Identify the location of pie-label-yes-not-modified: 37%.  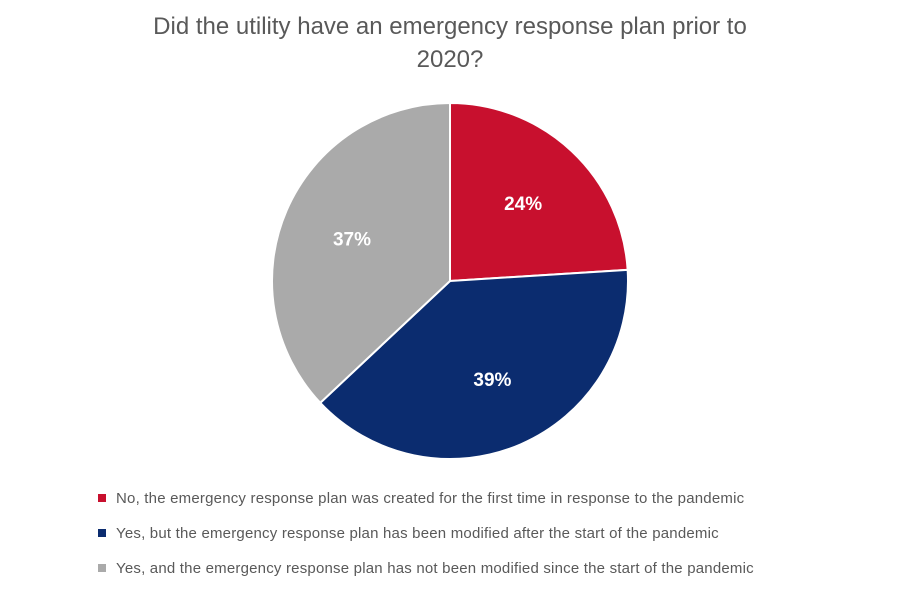
(352, 240).